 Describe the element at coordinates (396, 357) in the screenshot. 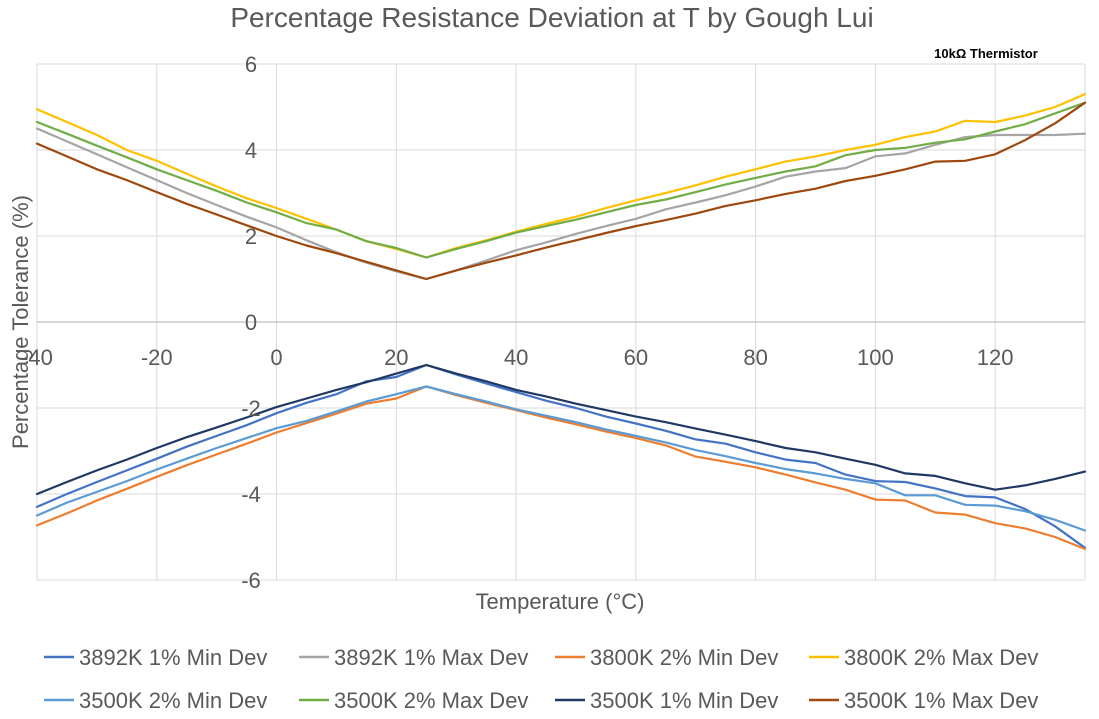

I see `x-tick-label: 20` at that location.